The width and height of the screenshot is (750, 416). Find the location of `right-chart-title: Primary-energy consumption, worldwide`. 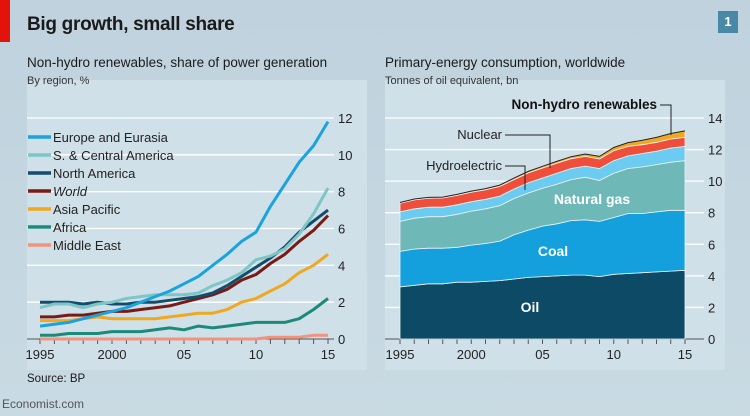

right-chart-title: Primary-energy consumption, worldwide is located at coordinates (505, 62).